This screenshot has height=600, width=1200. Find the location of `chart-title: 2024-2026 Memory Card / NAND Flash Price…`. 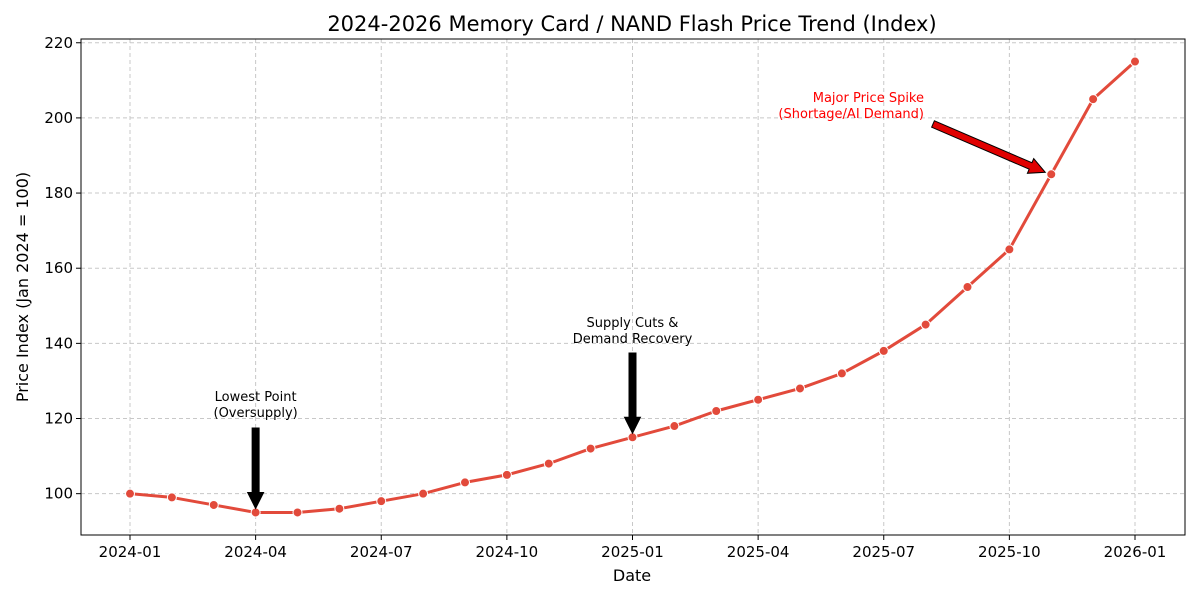

chart-title: 2024-2026 Memory Card / NAND Flash Price… is located at coordinates (631, 24).